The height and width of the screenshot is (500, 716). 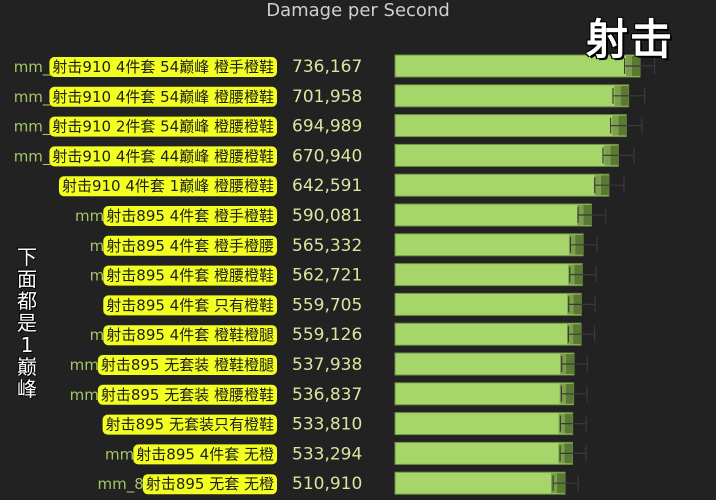 I want to click on value-label: 590,081, so click(x=327, y=216).